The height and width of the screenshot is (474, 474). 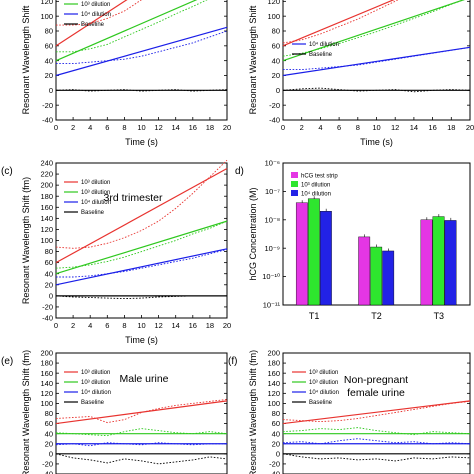 What do you see at coordinates (376, 380) in the screenshot?
I see `annotation: Non-pregnant` at bounding box center [376, 380].